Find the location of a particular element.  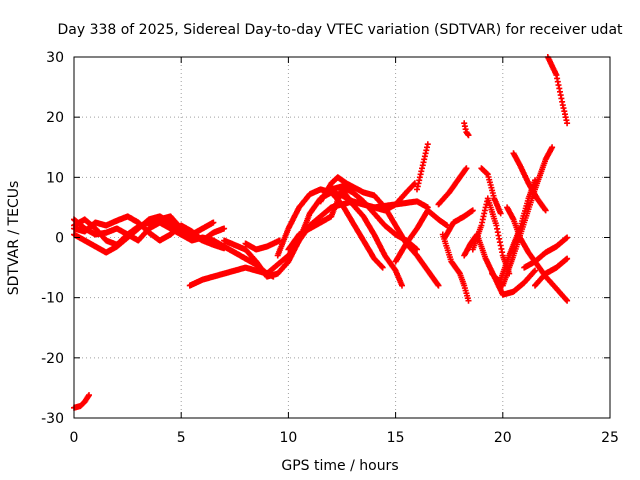

series-s11 is located at coordinates (379, 231).